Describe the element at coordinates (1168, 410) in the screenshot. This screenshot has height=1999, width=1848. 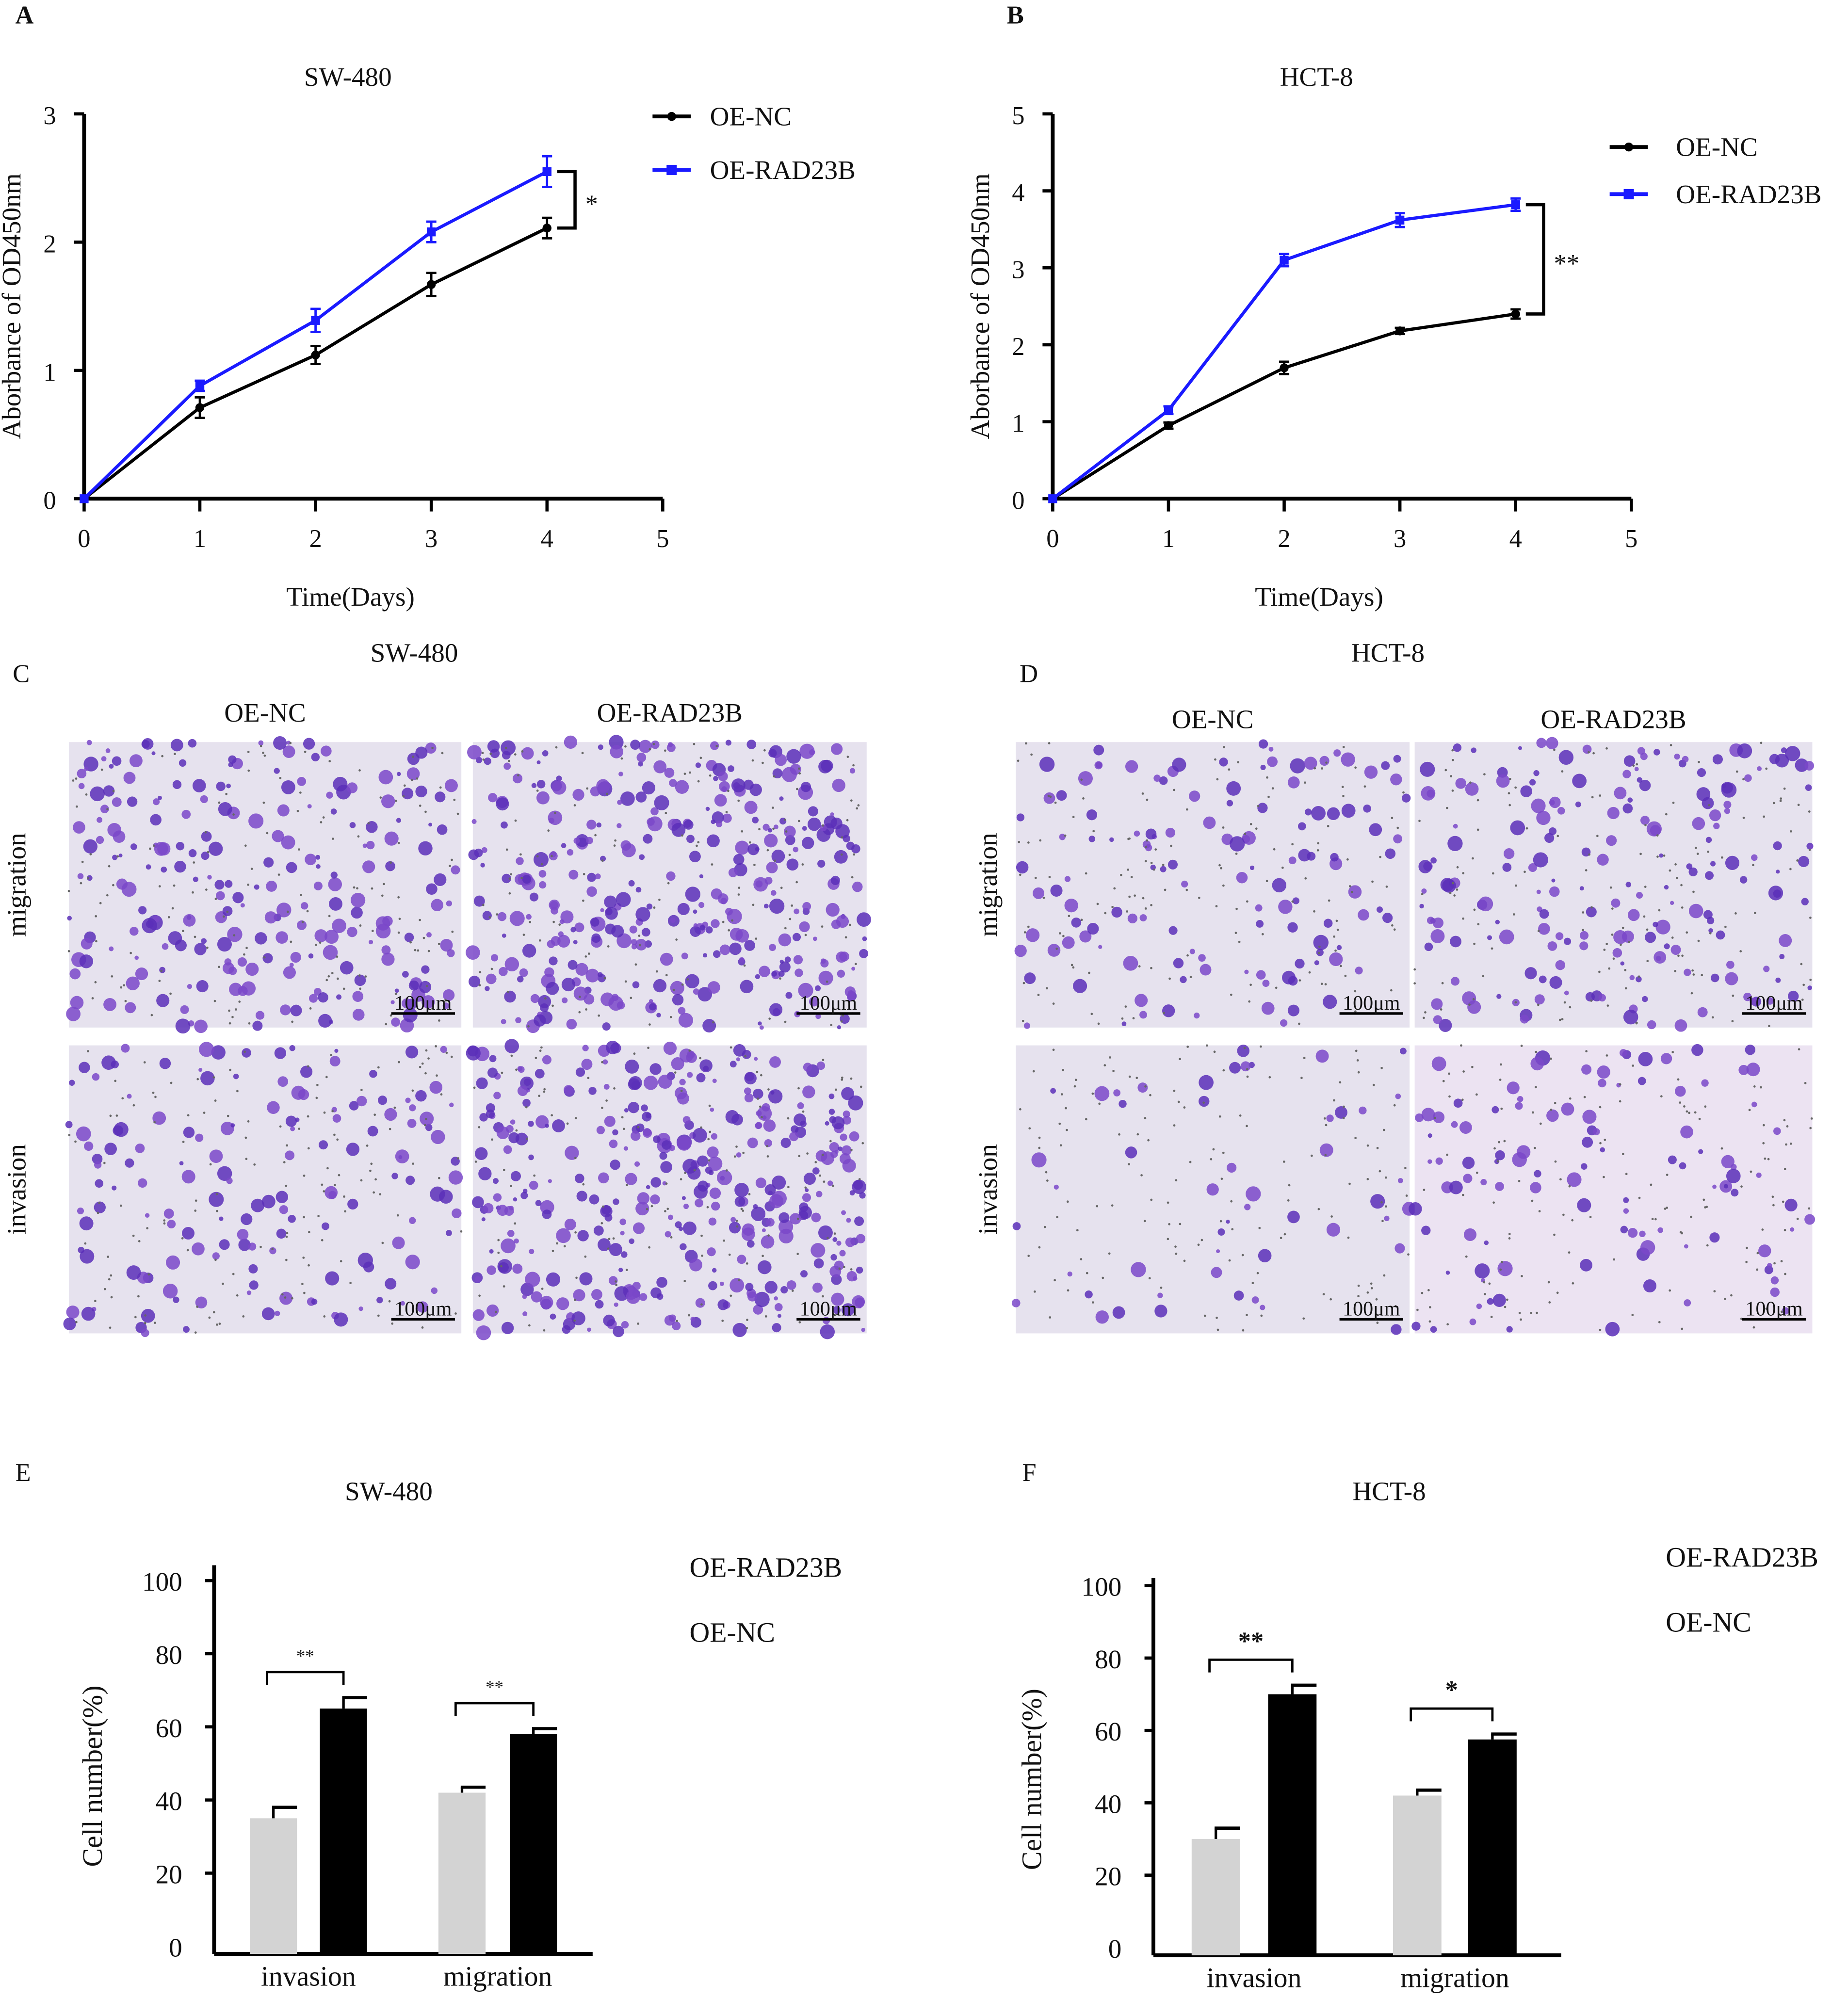
I see `data-point` at that location.